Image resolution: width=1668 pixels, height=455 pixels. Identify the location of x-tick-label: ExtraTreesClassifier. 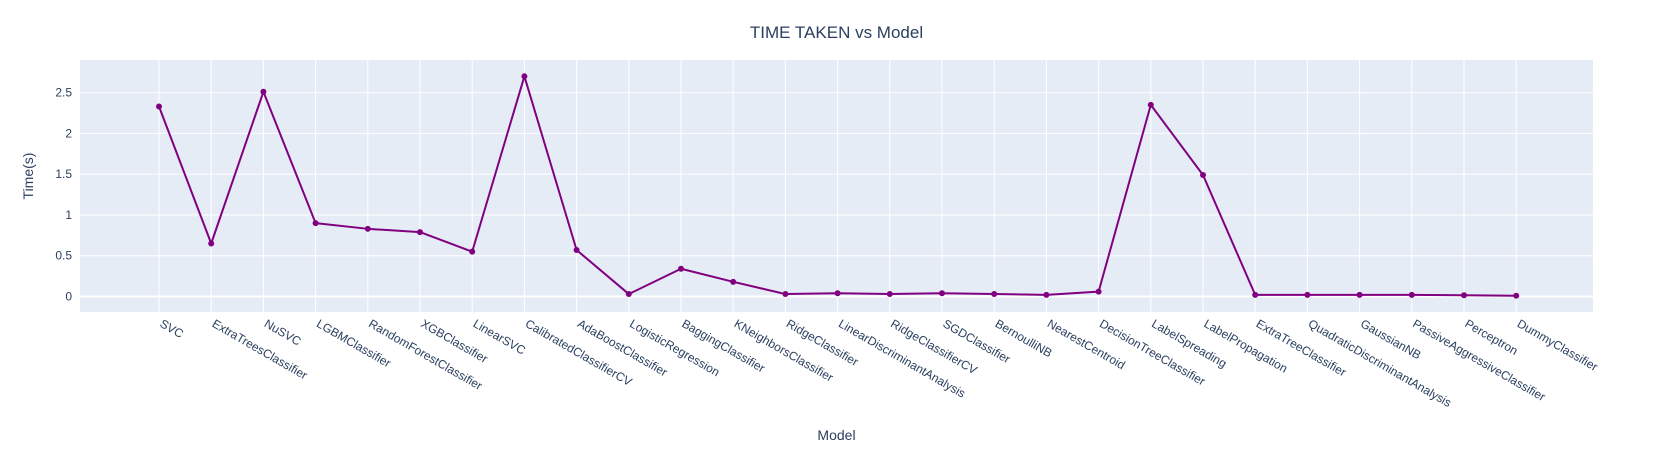
(260, 349).